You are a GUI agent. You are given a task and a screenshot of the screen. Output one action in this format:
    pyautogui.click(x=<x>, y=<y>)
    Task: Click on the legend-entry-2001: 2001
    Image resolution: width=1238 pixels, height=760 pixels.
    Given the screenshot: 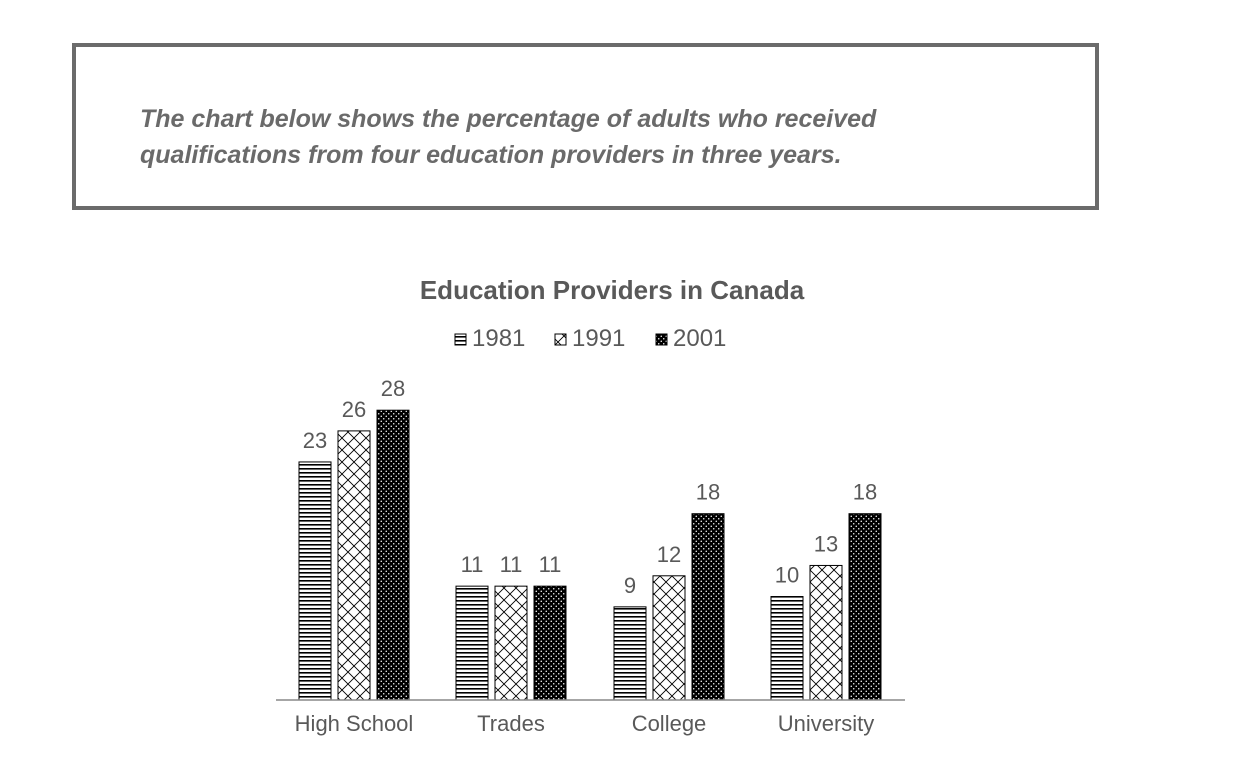 What is the action you would take?
    pyautogui.click(x=690, y=338)
    